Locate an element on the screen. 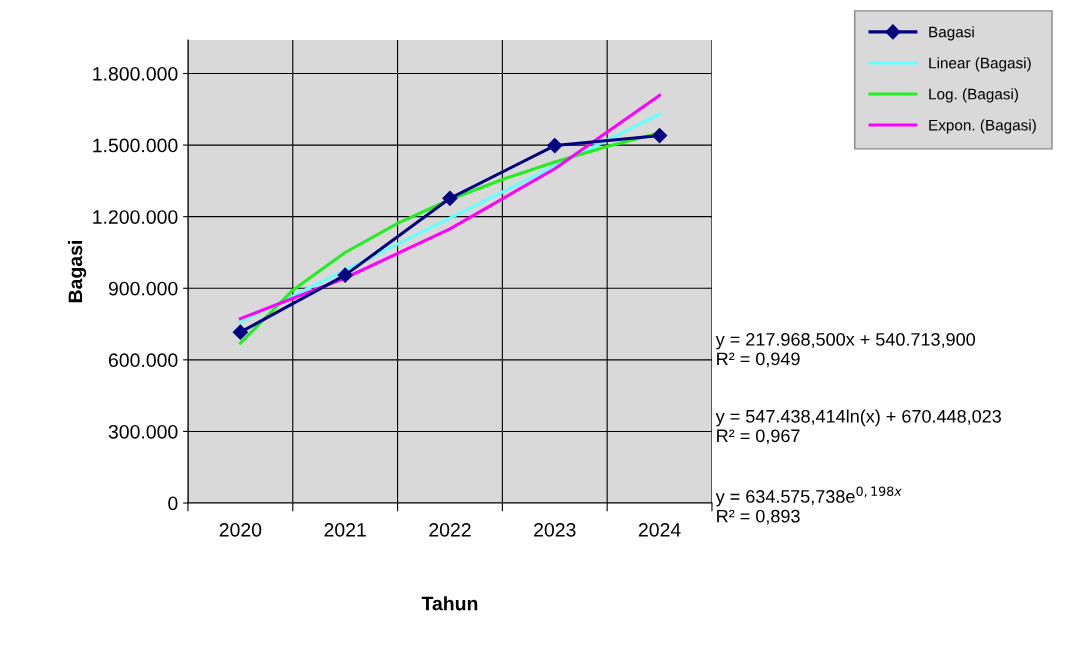 Image resolution: width=1065 pixels, height=652 pixels. text: y = 217.968,500x + 540.713,900 R² = 0,949 is located at coordinates (845, 350).